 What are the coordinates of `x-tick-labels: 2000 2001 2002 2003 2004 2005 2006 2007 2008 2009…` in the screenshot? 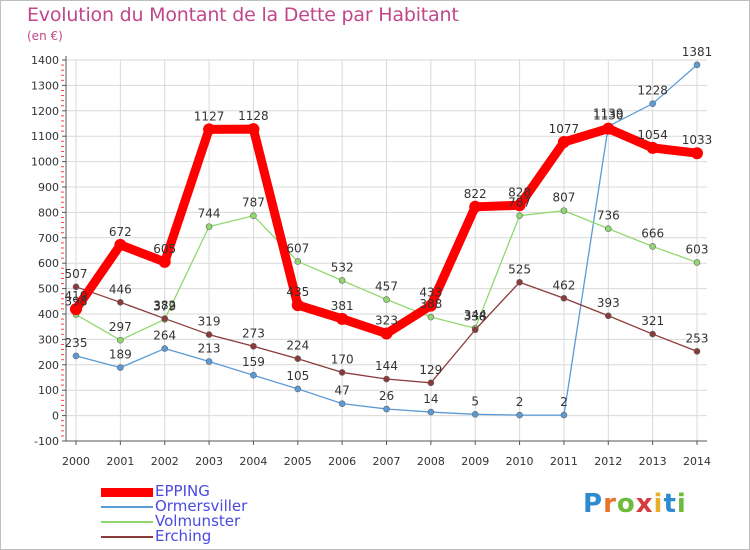 It's located at (386, 454).